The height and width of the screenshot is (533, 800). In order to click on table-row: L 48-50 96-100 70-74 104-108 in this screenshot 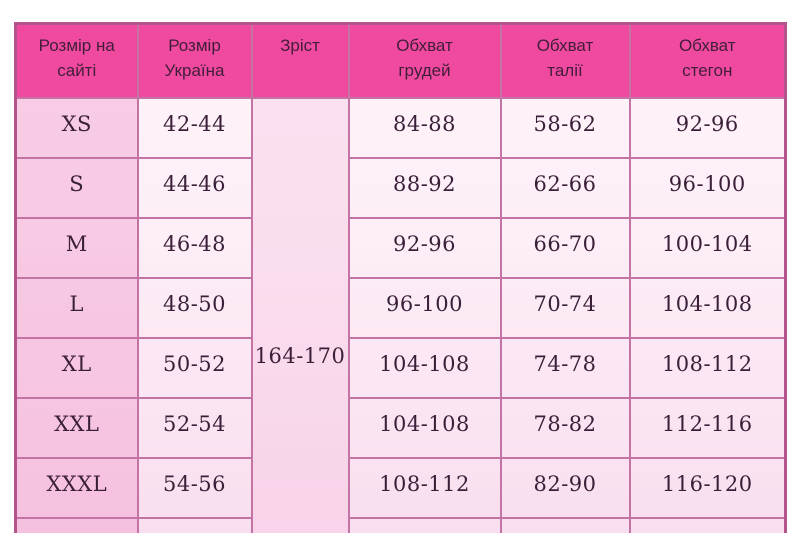, I will do `click(400, 308)`.